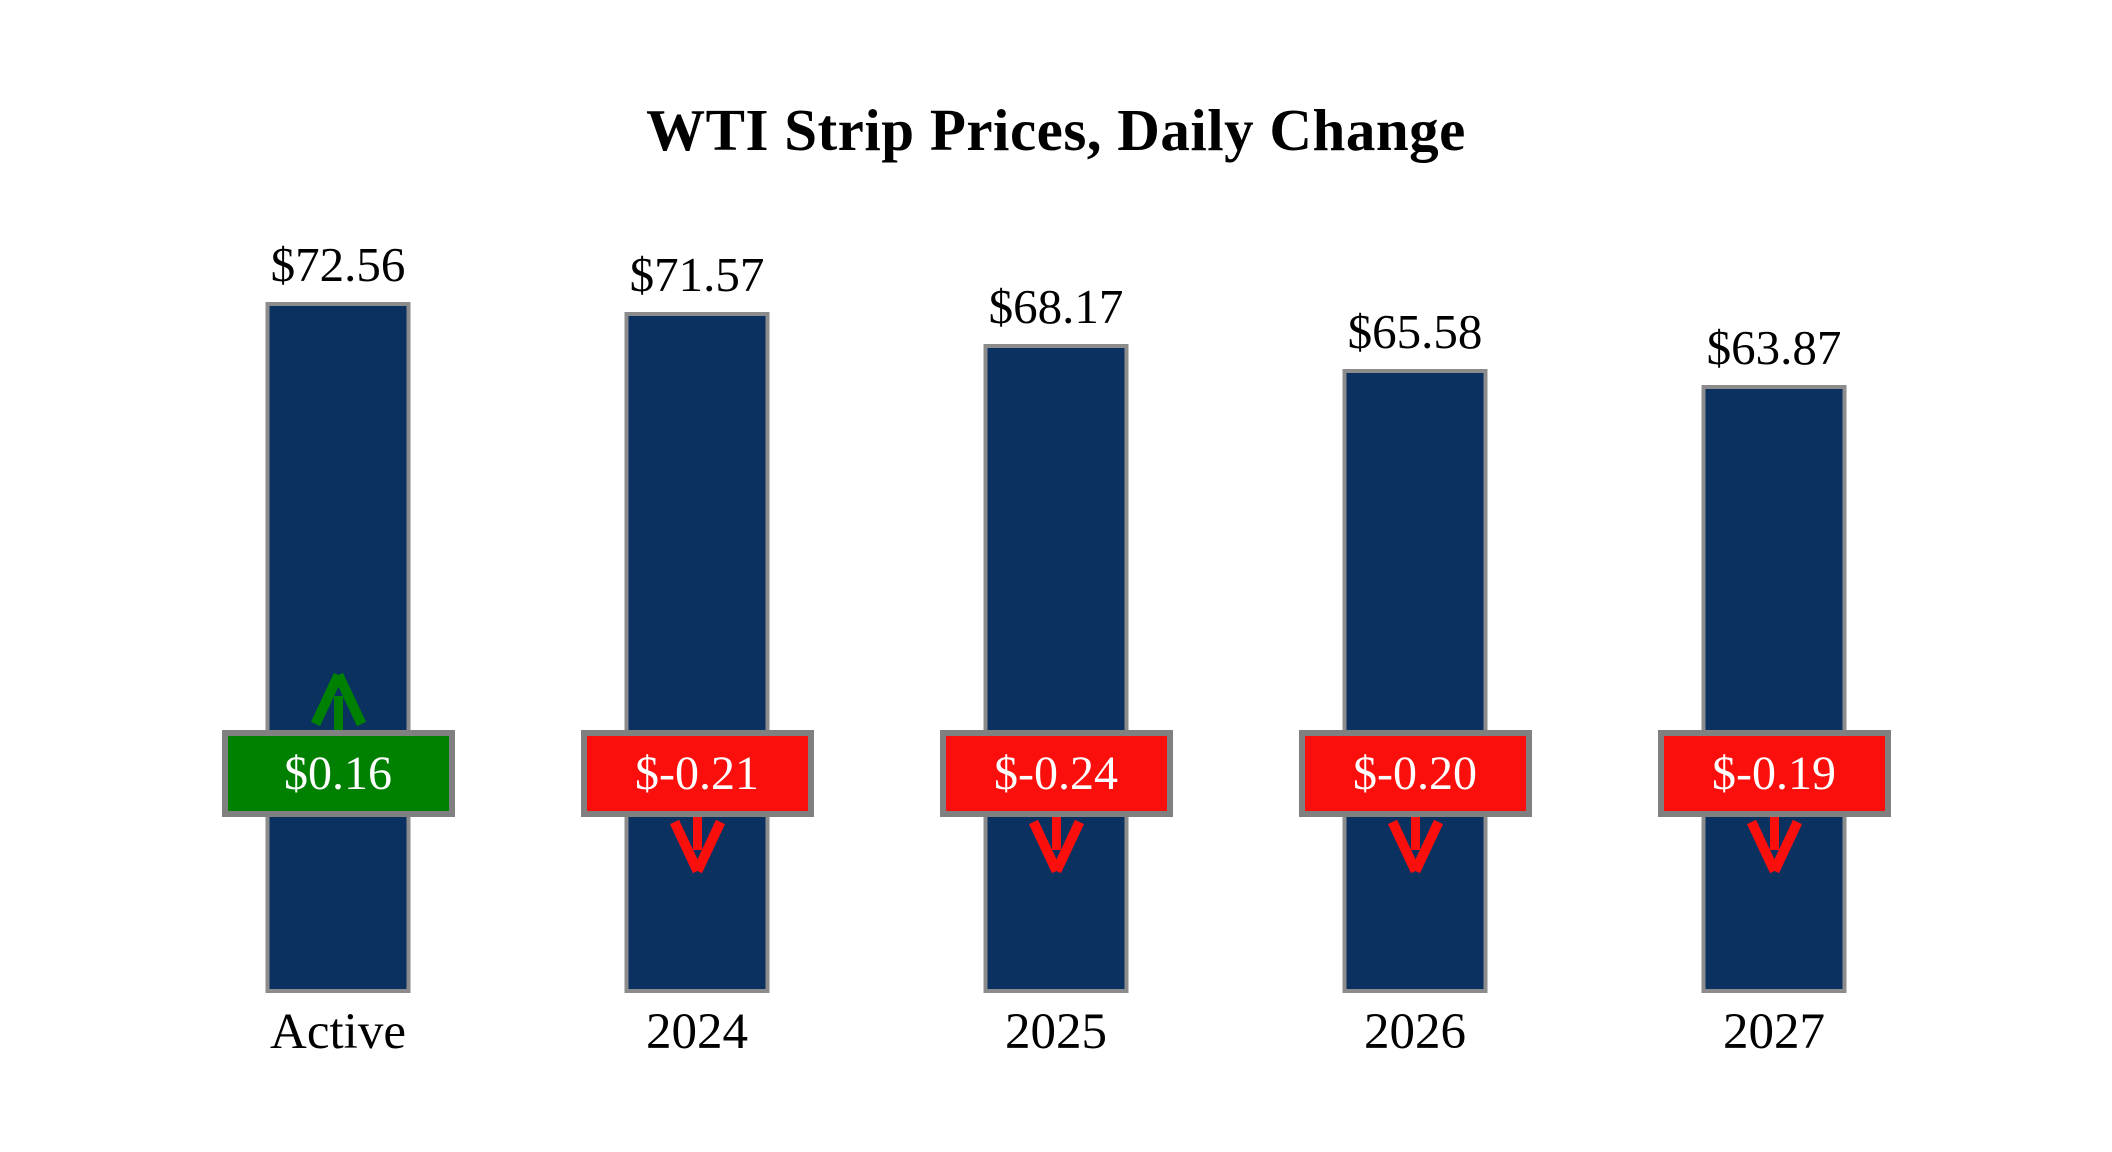  I want to click on change-badge: $-0.24, so click(1056, 773).